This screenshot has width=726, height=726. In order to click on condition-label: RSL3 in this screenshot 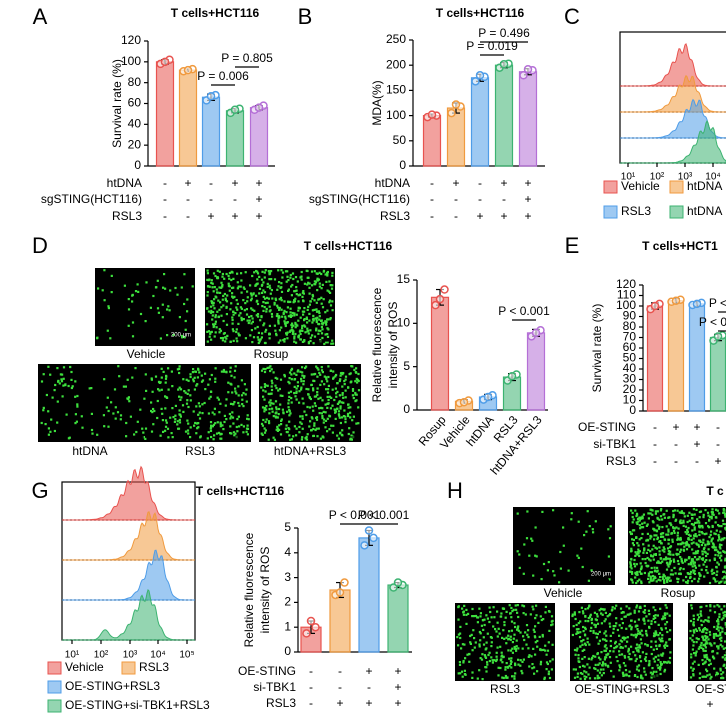, I will do `click(127, 216)`.